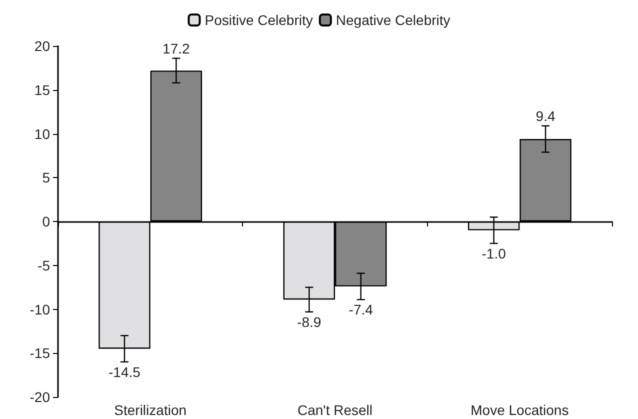 The image size is (638, 419). What do you see at coordinates (176, 48) in the screenshot?
I see `data-label: 17.2` at bounding box center [176, 48].